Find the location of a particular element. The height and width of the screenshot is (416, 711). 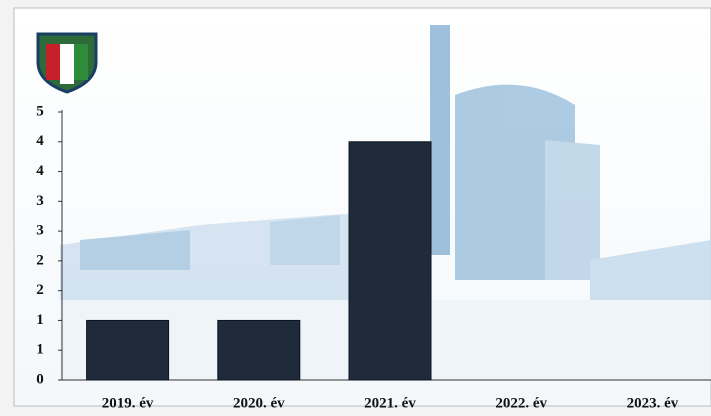

logo is located at coordinates (67, 63).